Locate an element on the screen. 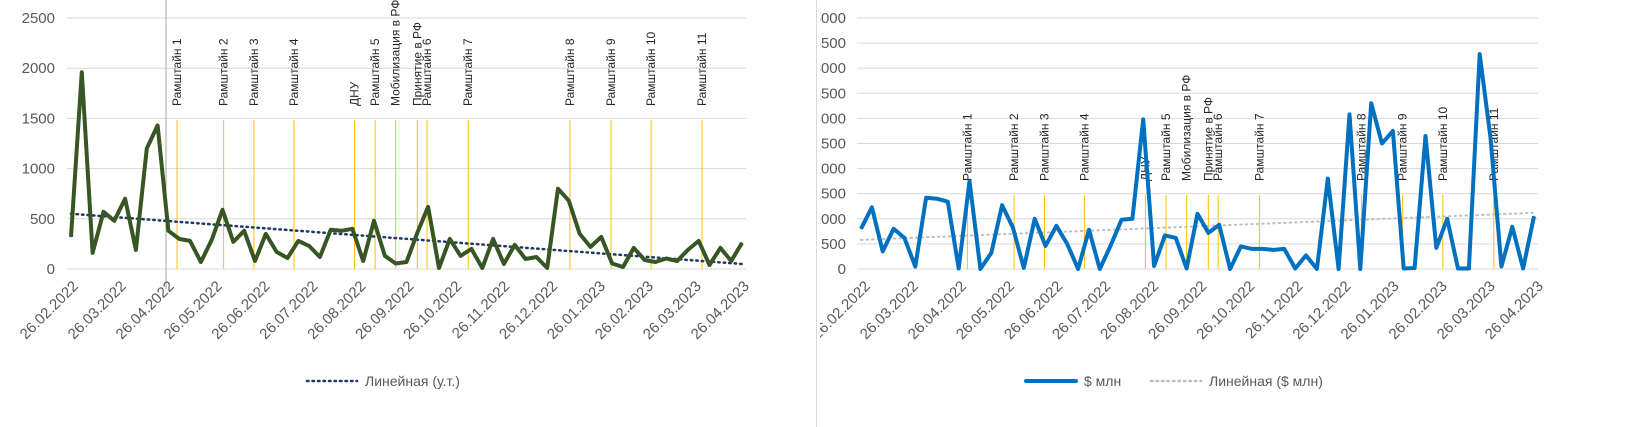 The width and height of the screenshot is (1647, 427). event-label: Рамштайн 3 is located at coordinates (254, 72).